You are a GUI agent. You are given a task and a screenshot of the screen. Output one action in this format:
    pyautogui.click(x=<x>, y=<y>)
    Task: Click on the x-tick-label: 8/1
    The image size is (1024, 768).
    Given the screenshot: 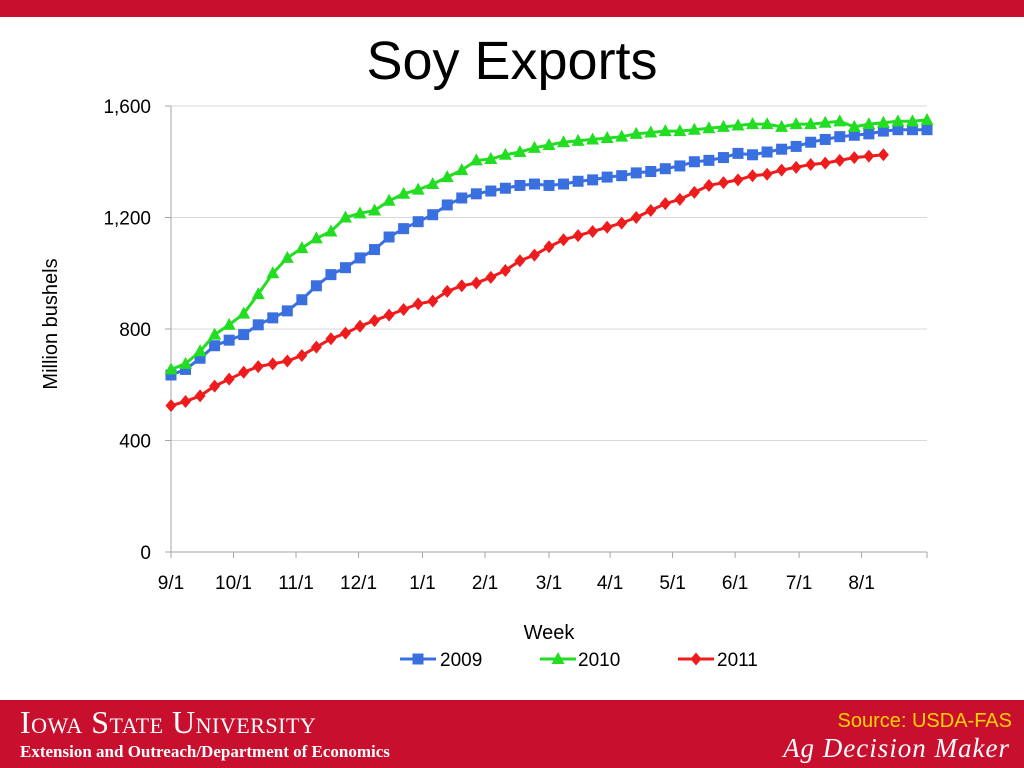 What is the action you would take?
    pyautogui.click(x=861, y=583)
    